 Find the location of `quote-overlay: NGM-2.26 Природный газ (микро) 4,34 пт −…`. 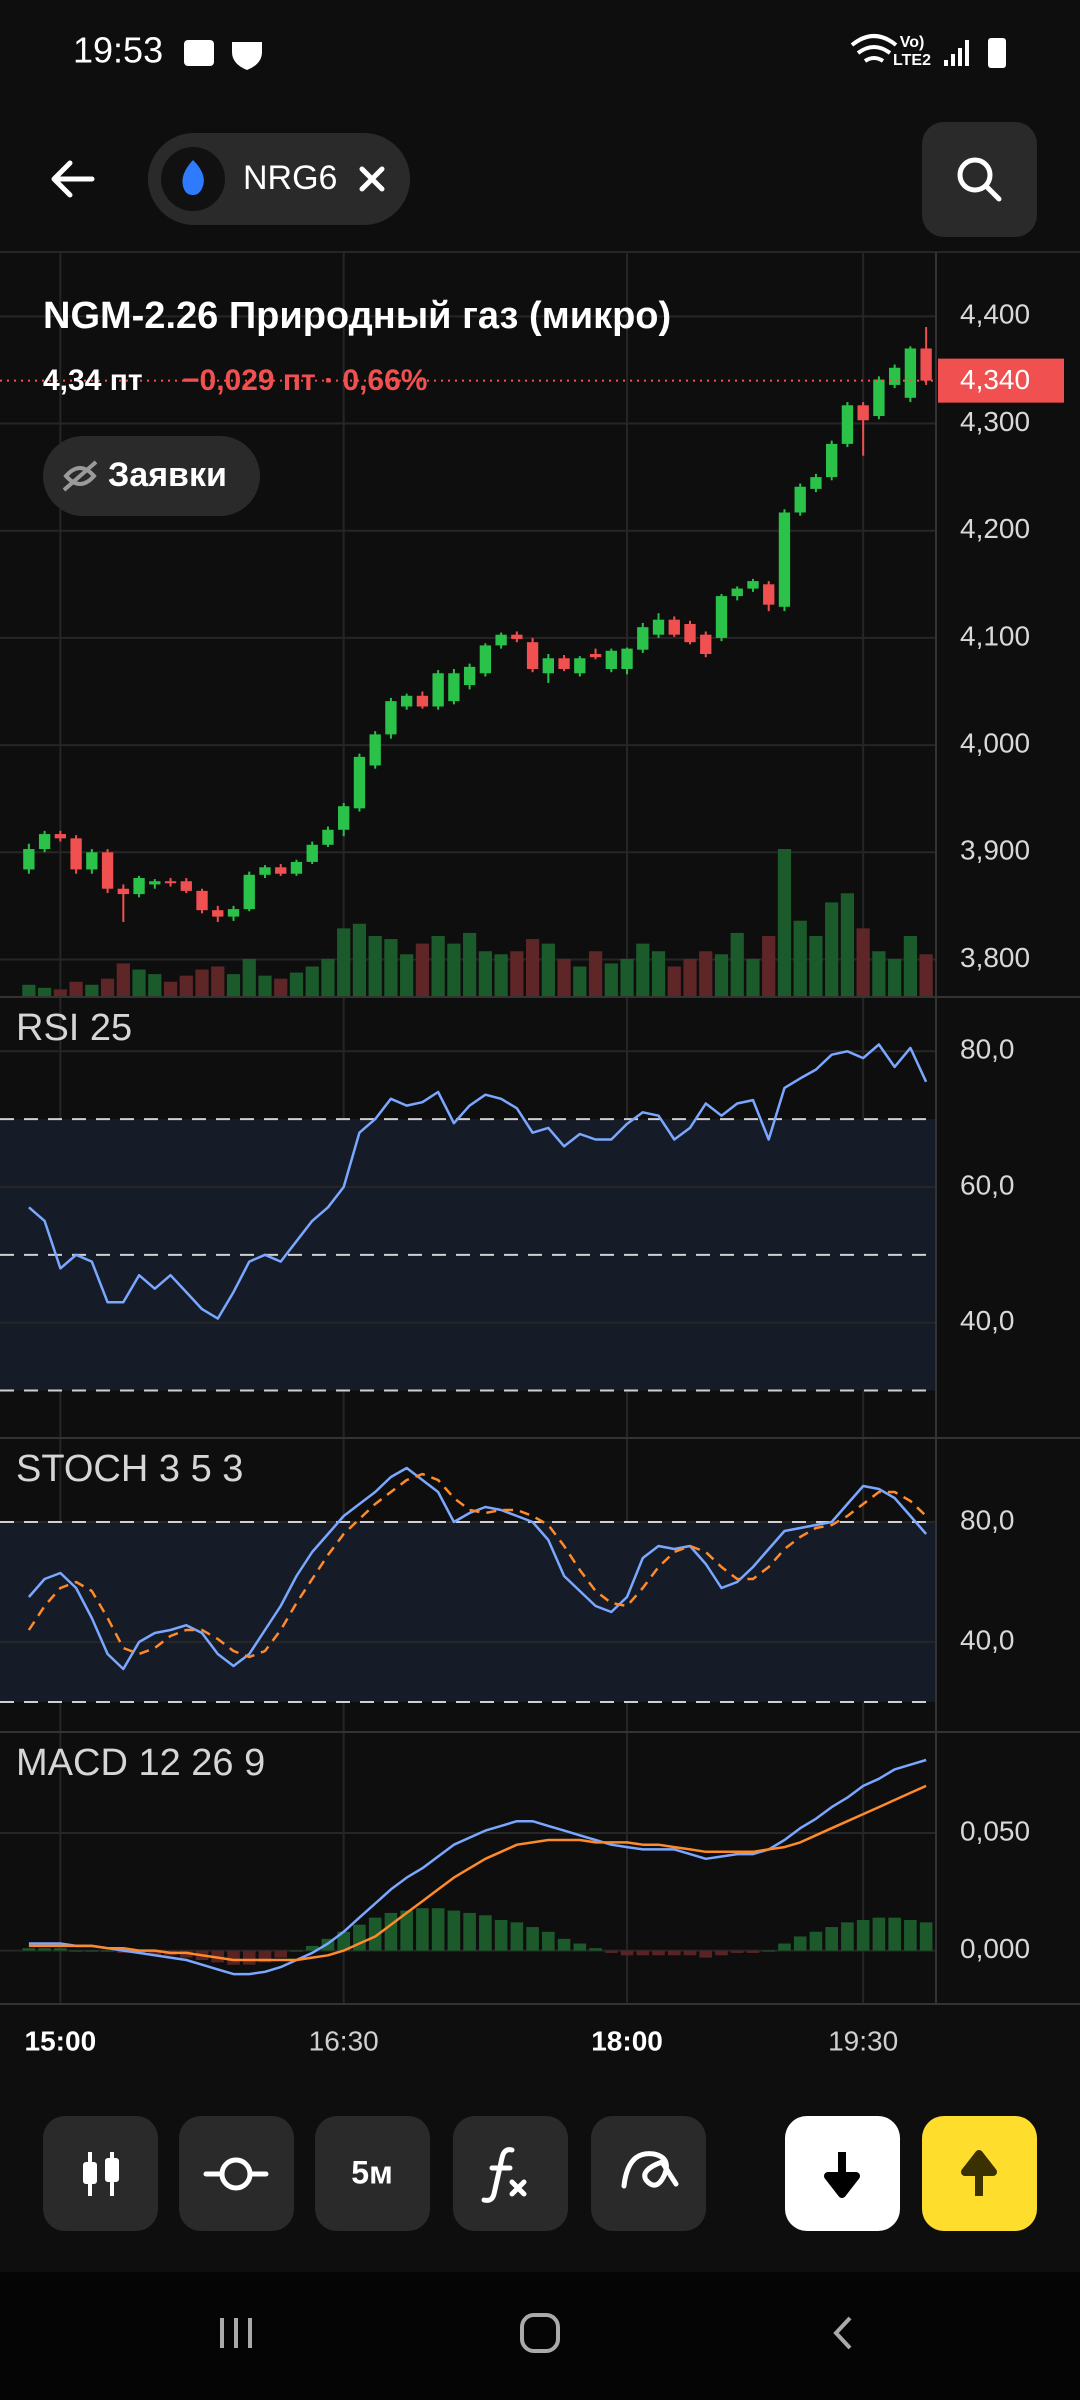

quote-overlay: NGM-2.26 Природный газ (микро) 4,34 пт −… is located at coordinates (553, 405).